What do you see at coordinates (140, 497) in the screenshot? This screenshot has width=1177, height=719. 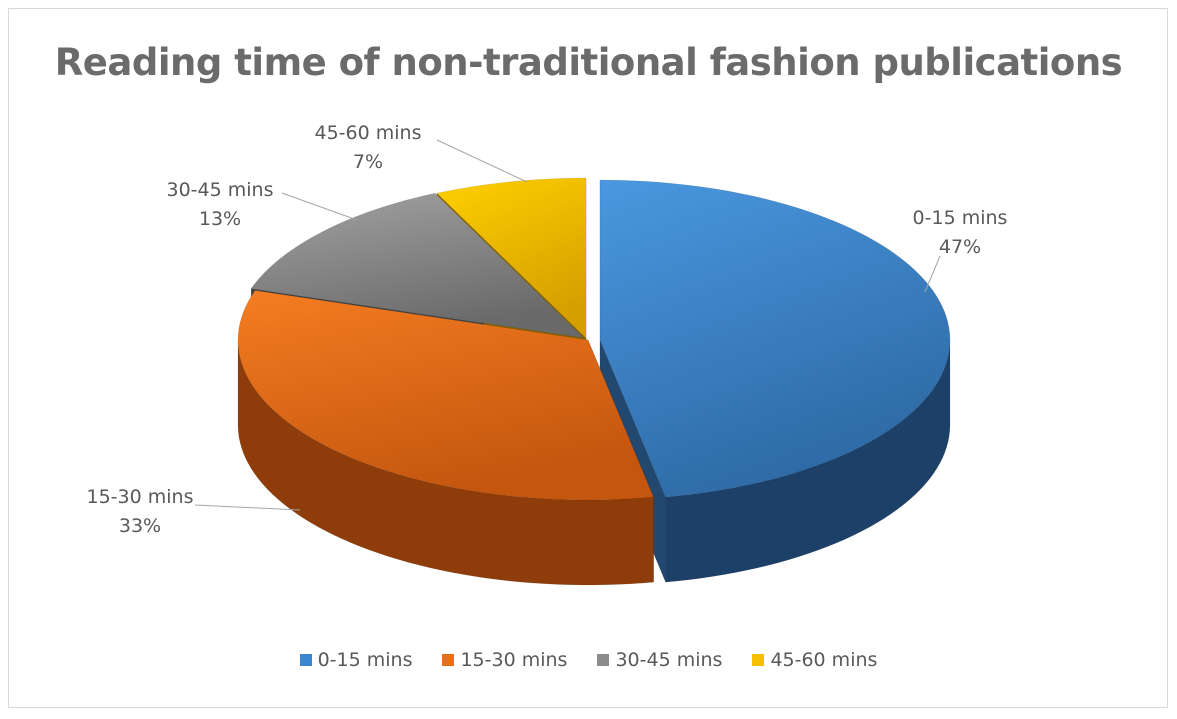 I see `label-category: 15-30 mins` at bounding box center [140, 497].